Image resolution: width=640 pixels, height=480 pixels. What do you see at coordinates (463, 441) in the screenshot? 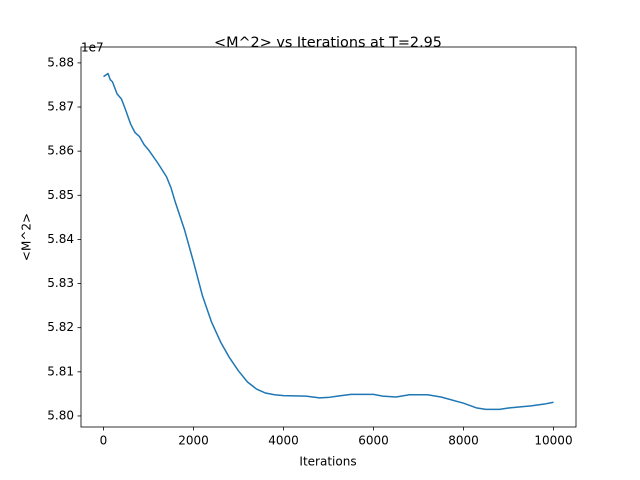
I see `x-tick-label: 8000` at bounding box center [463, 441].